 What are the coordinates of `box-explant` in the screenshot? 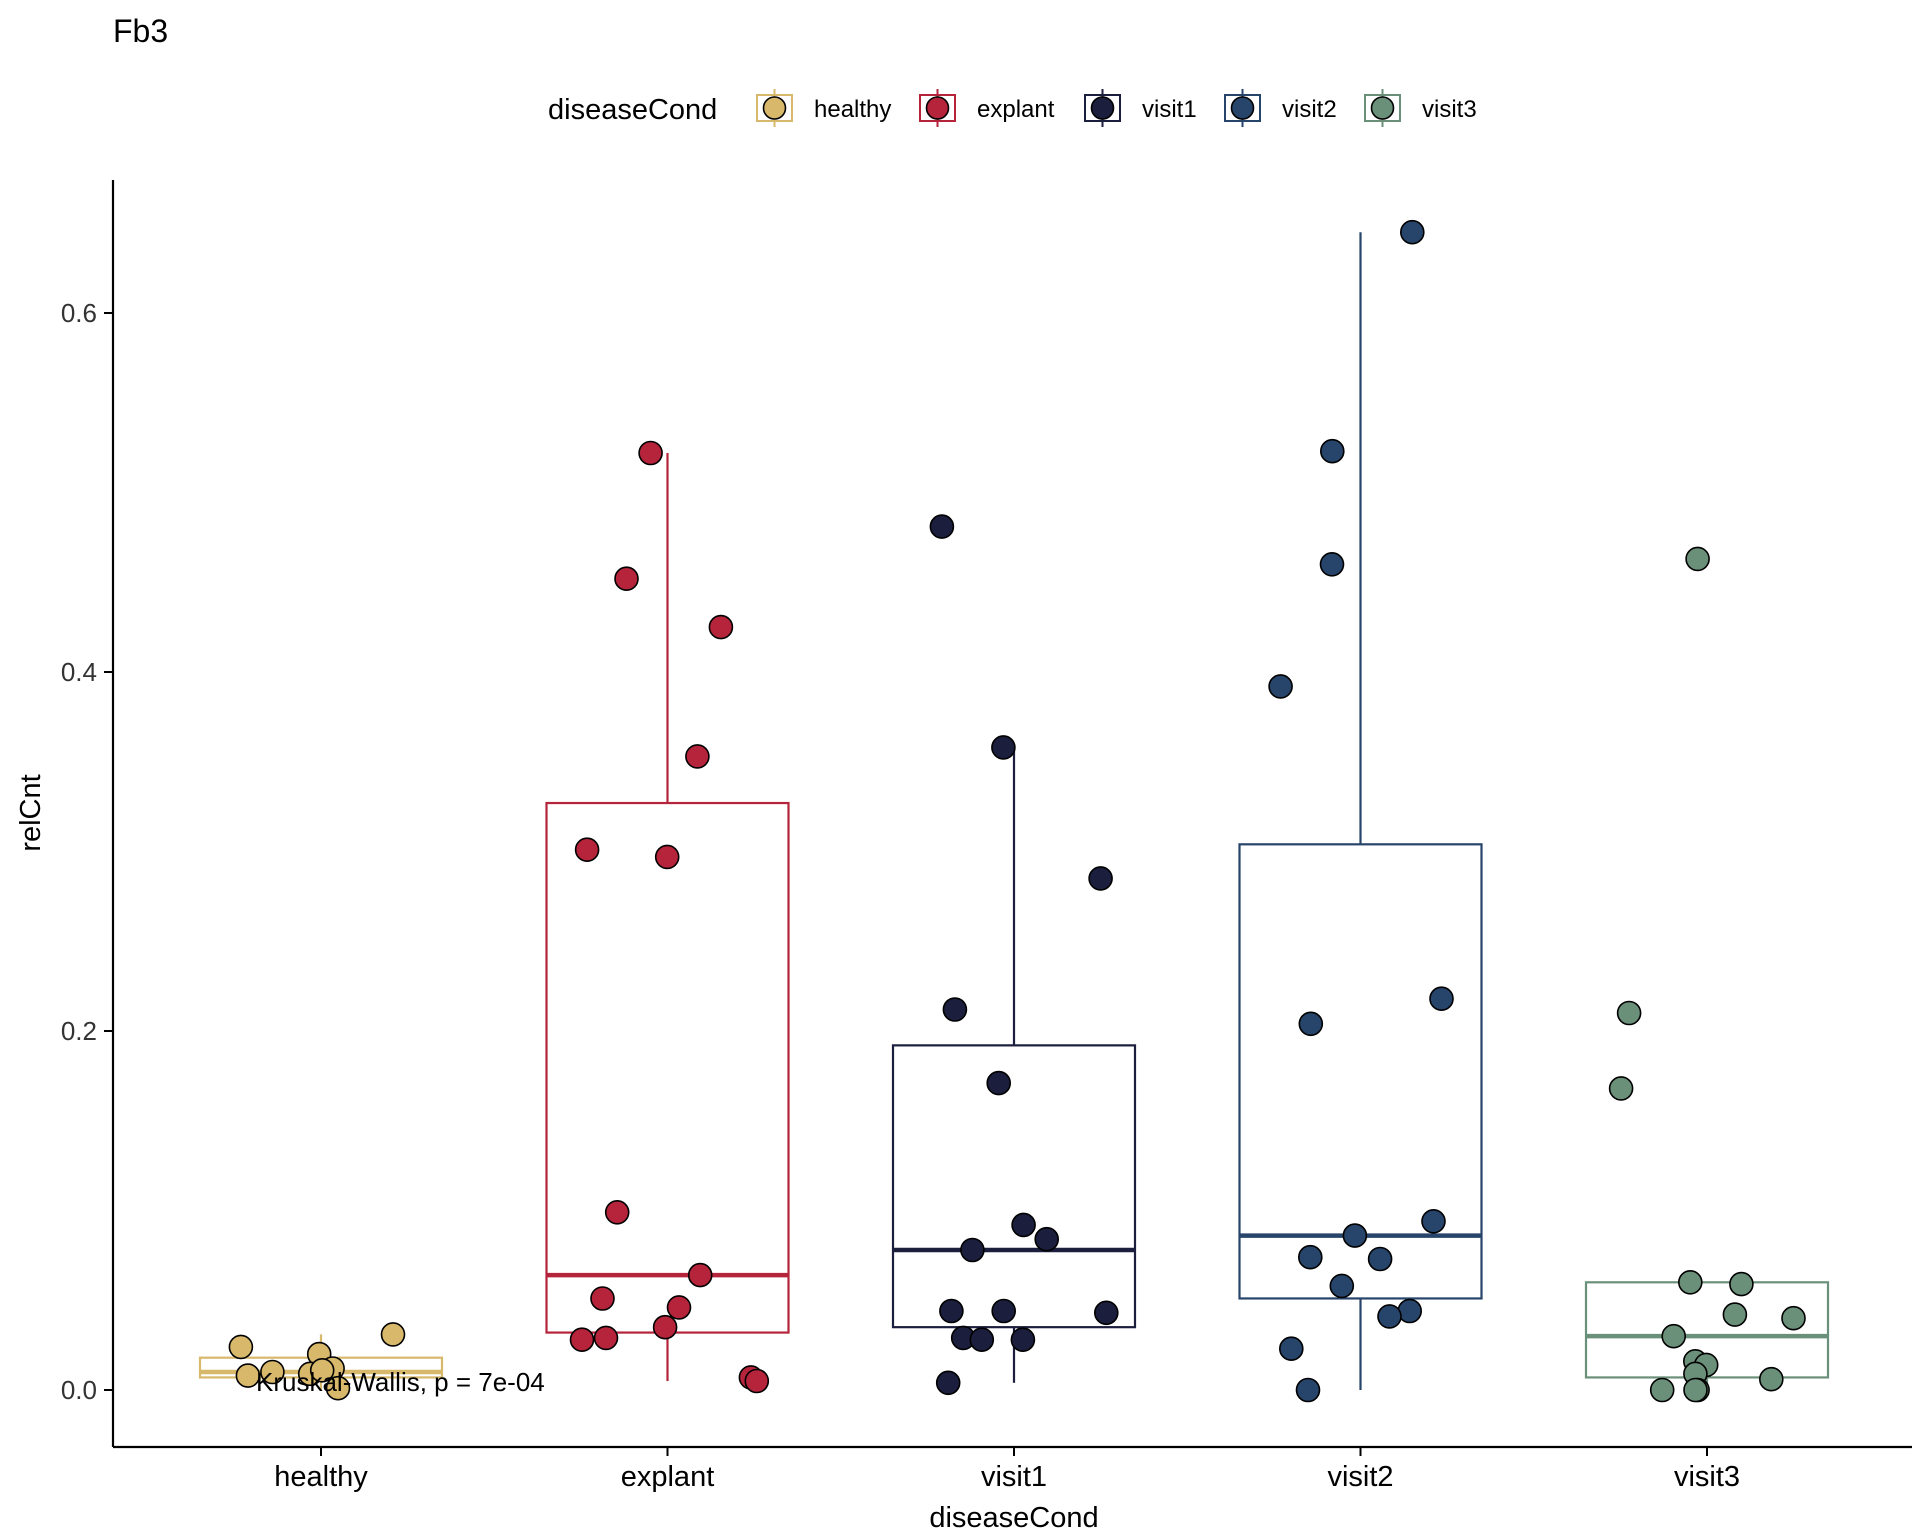 It's located at (667, 917).